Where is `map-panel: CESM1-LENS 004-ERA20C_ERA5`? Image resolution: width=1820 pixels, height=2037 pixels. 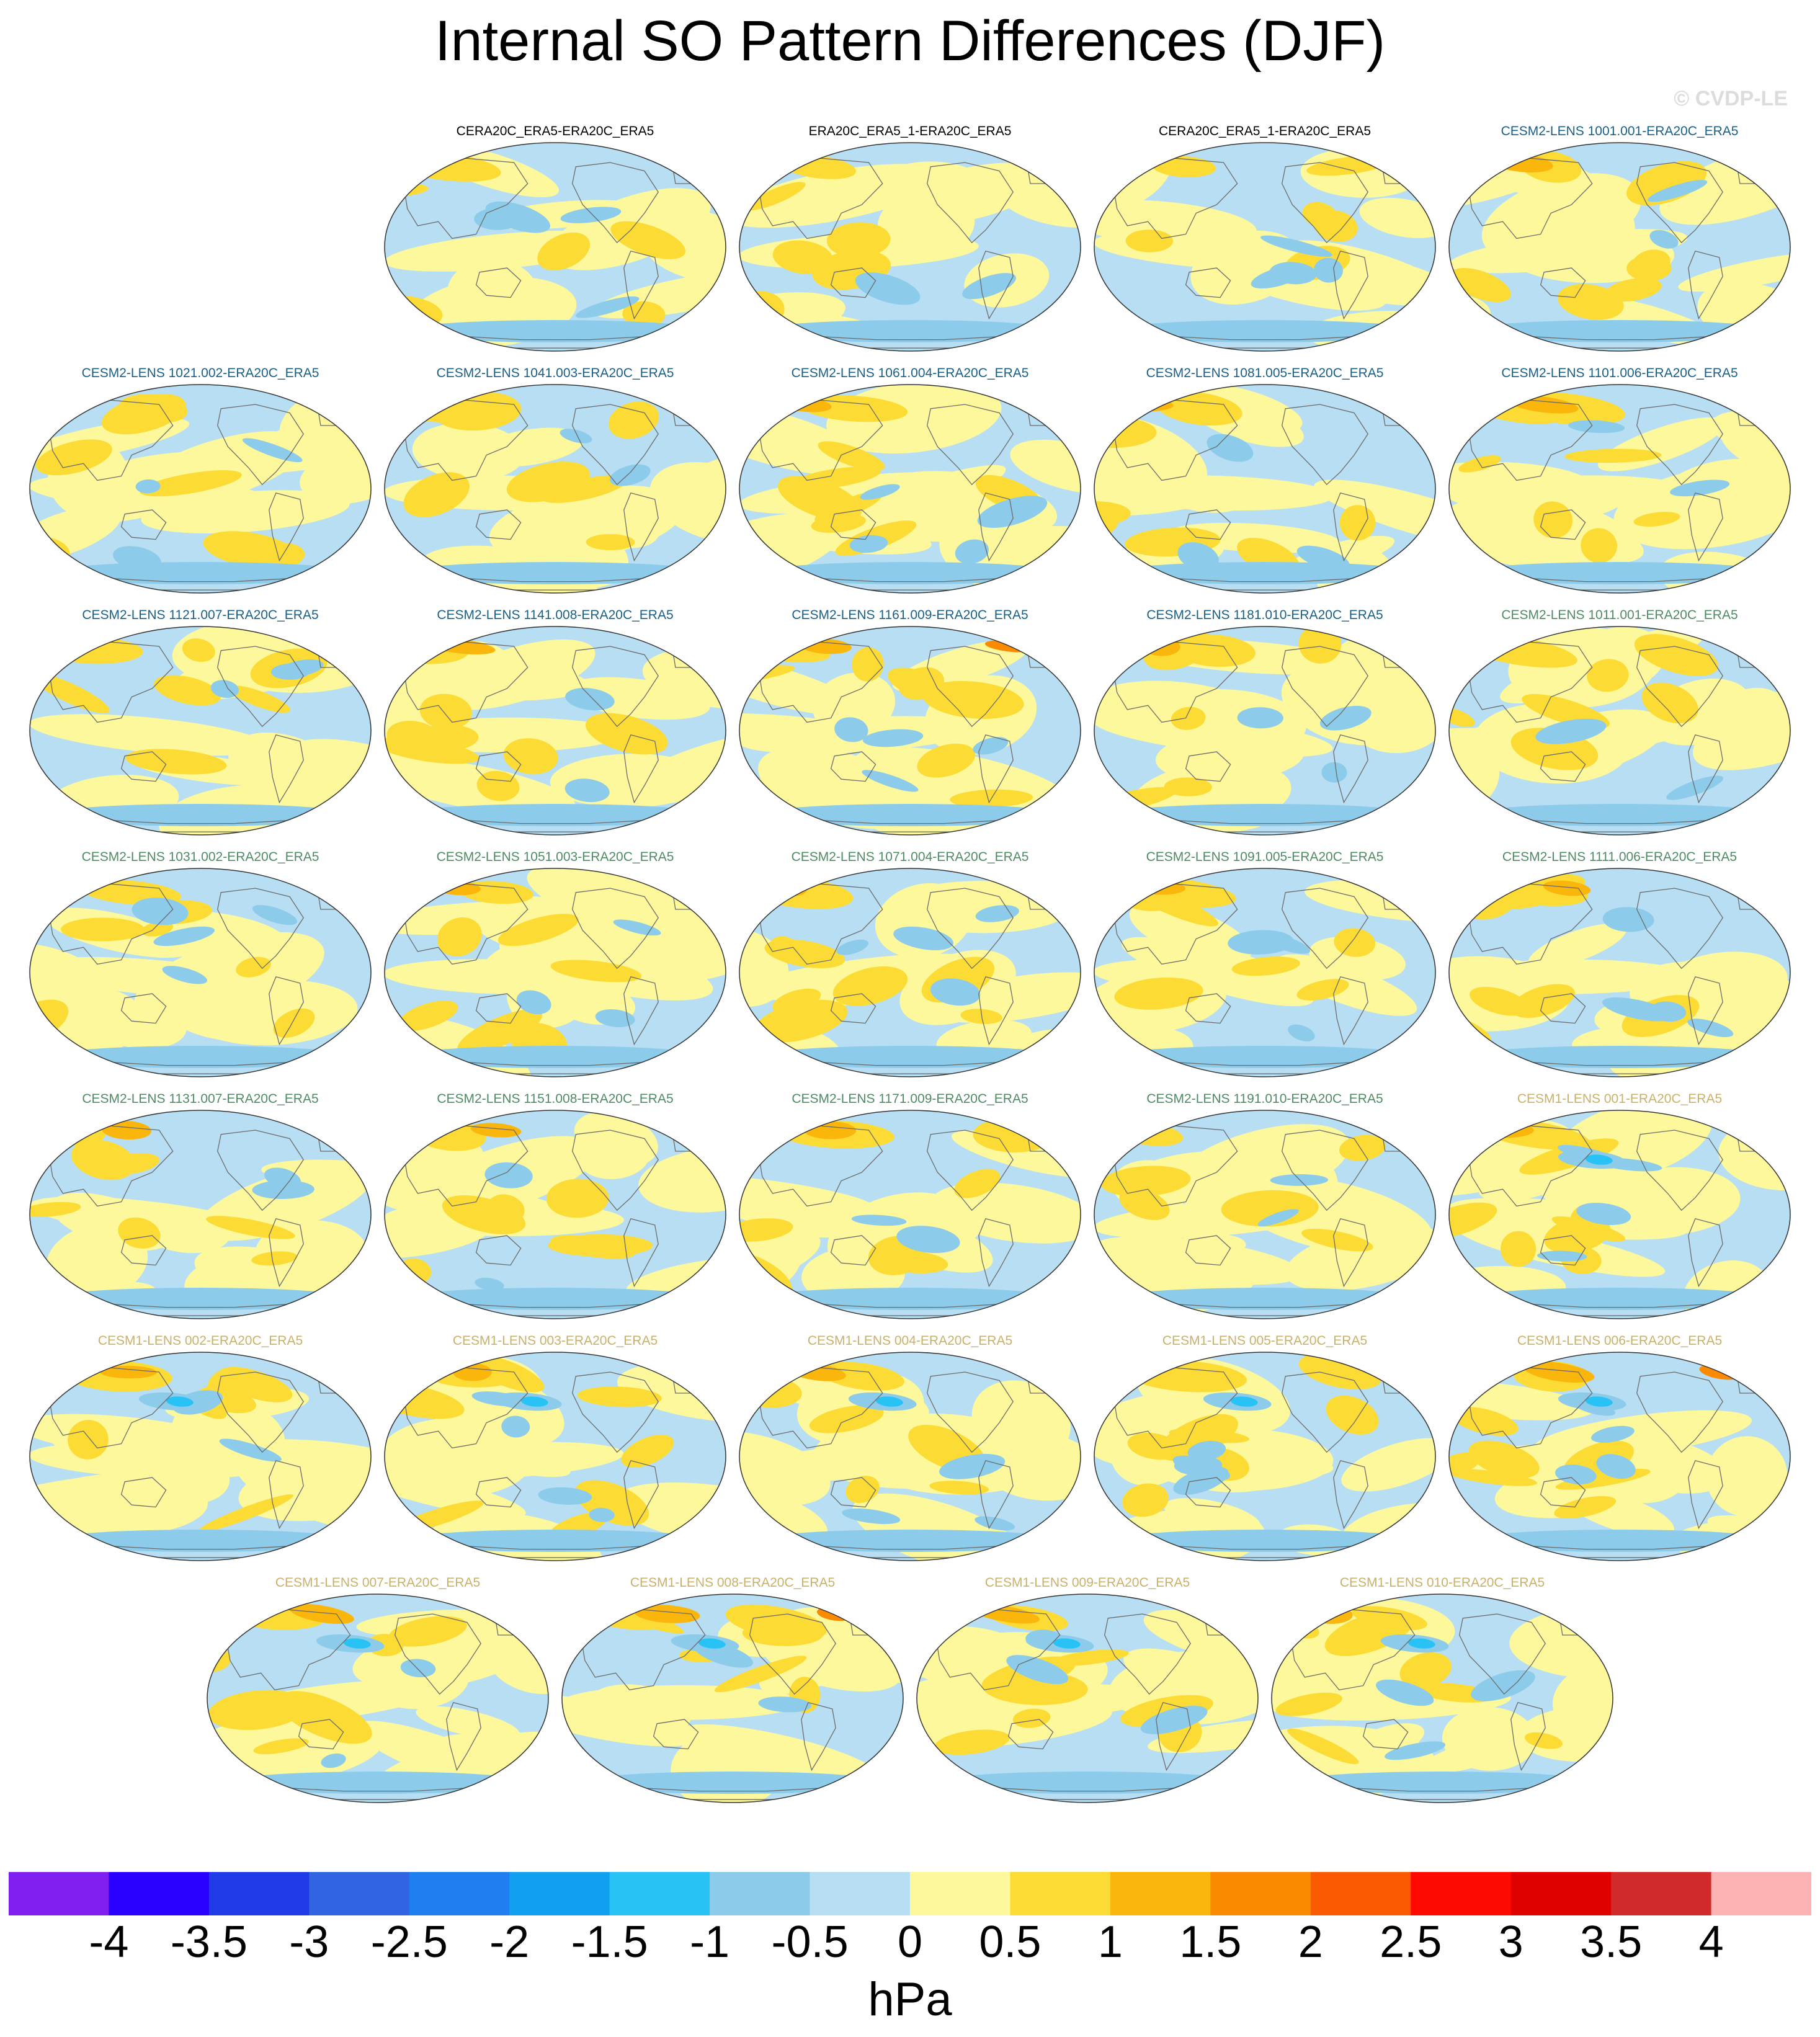 map-panel: CESM1-LENS 004-ERA20C_ERA5 is located at coordinates (910, 1451).